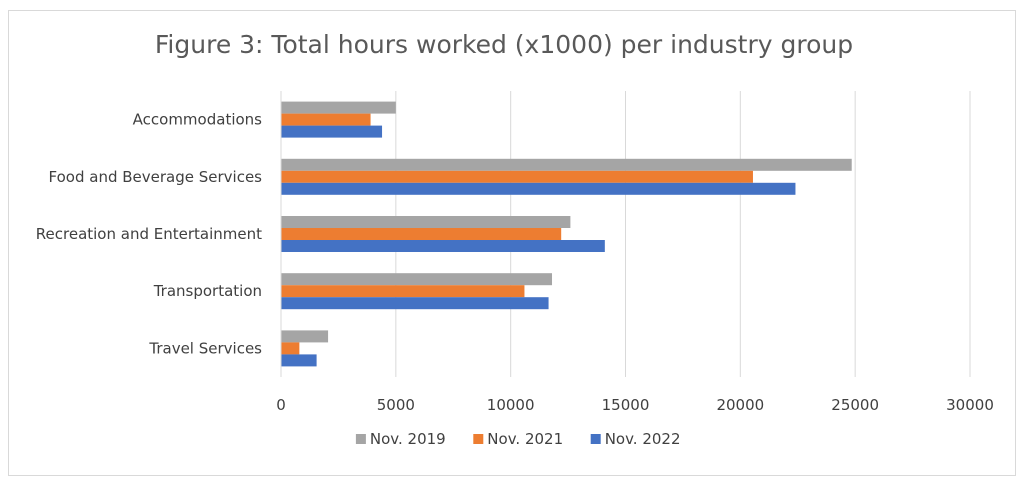  What do you see at coordinates (626, 405) in the screenshot?
I see `x-tick-label: 15000` at bounding box center [626, 405].